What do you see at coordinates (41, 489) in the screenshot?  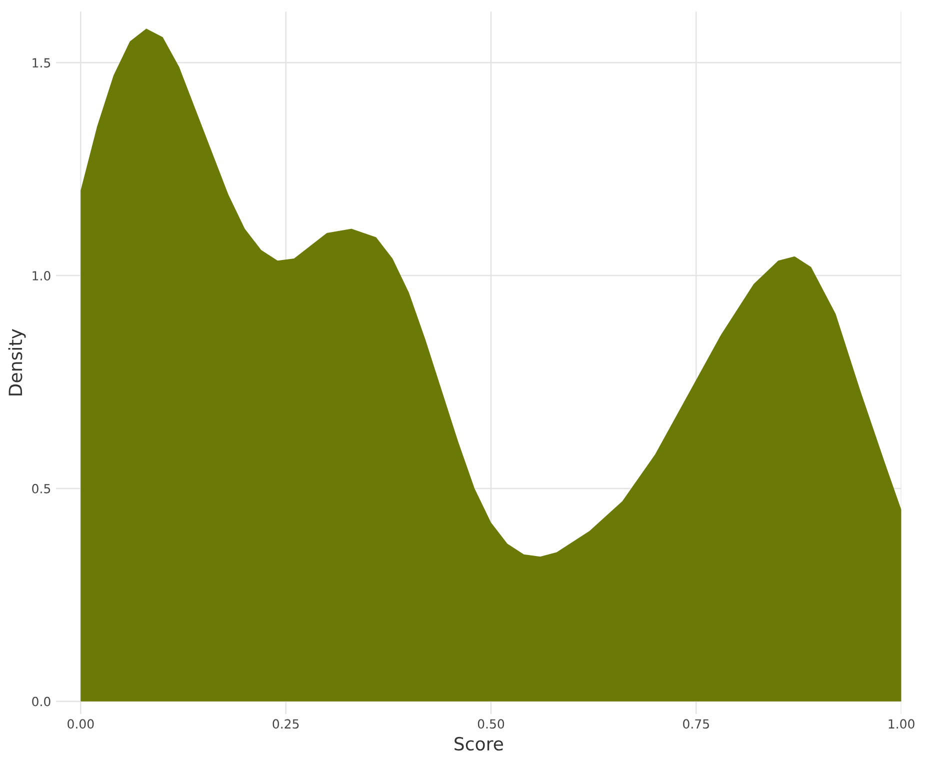 I see `y-tick-label: 0.5` at bounding box center [41, 489].